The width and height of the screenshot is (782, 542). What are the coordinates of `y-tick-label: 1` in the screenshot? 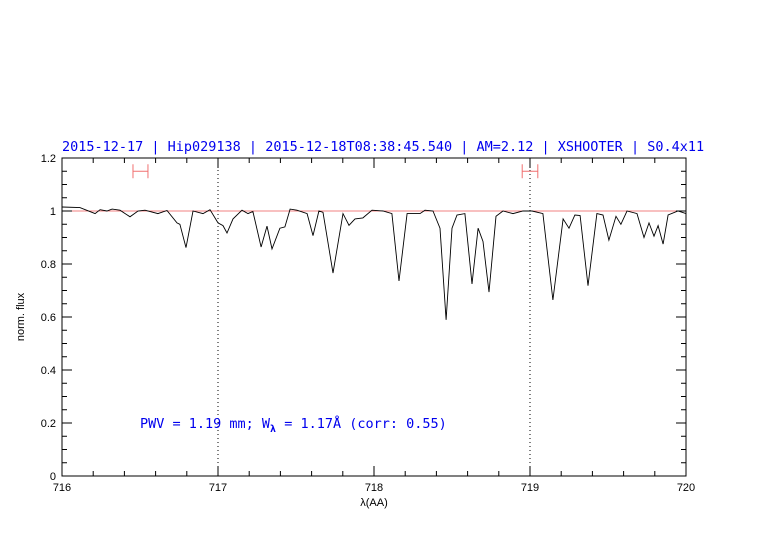 It's located at (53, 212).